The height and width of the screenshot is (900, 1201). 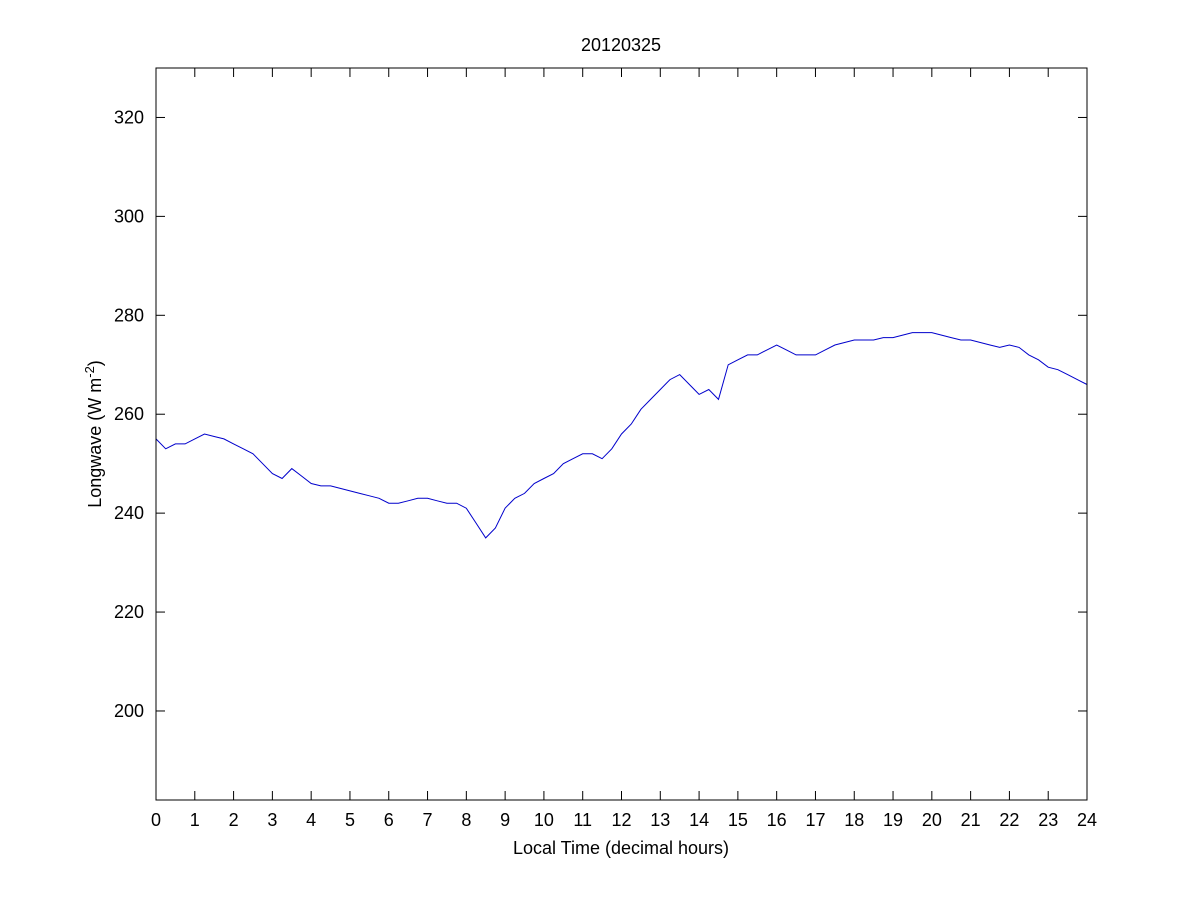 What do you see at coordinates (699, 820) in the screenshot?
I see `x-tick-label: 14` at bounding box center [699, 820].